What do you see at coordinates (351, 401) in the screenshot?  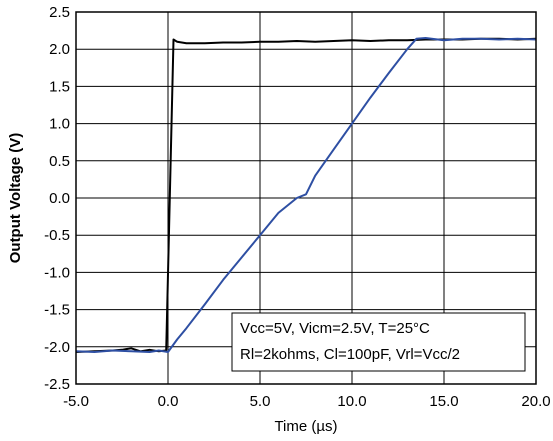 I see `x-tick-label: 10.0` at bounding box center [351, 401].